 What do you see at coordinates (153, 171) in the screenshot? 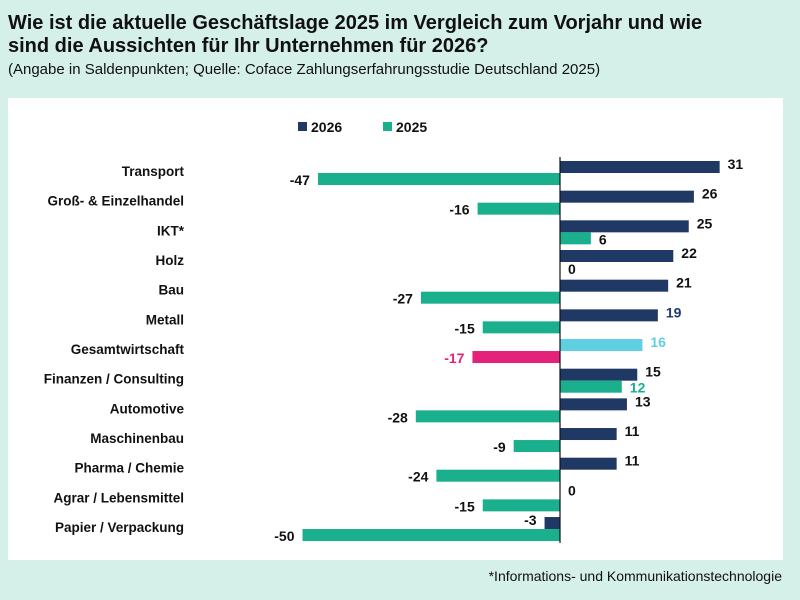
I see `category-label: Transport` at bounding box center [153, 171].